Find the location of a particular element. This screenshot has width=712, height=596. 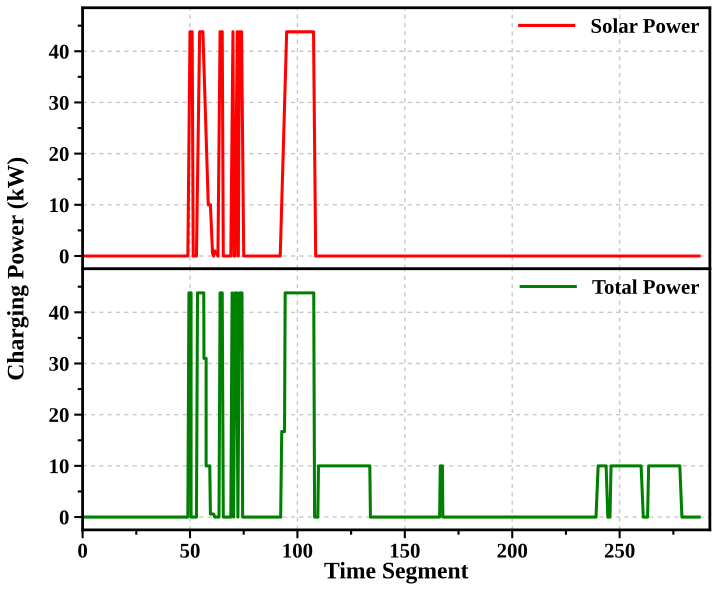

x-axis-title: Time Segment is located at coordinates (396, 573).